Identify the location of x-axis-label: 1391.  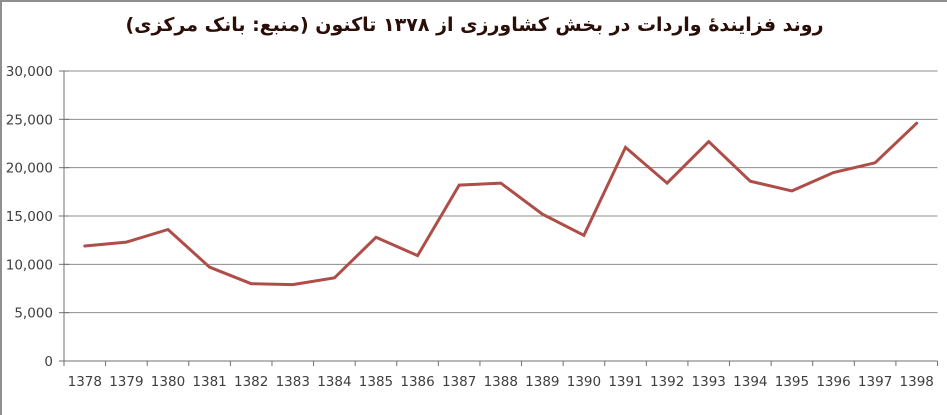
(625, 382).